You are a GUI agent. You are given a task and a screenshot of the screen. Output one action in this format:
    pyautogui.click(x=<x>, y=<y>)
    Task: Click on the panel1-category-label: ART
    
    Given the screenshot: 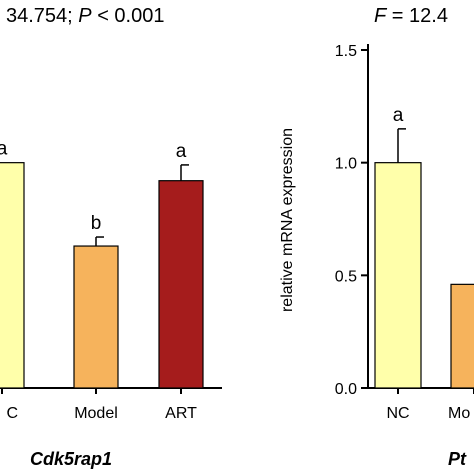 What is the action you would take?
    pyautogui.click(x=181, y=413)
    